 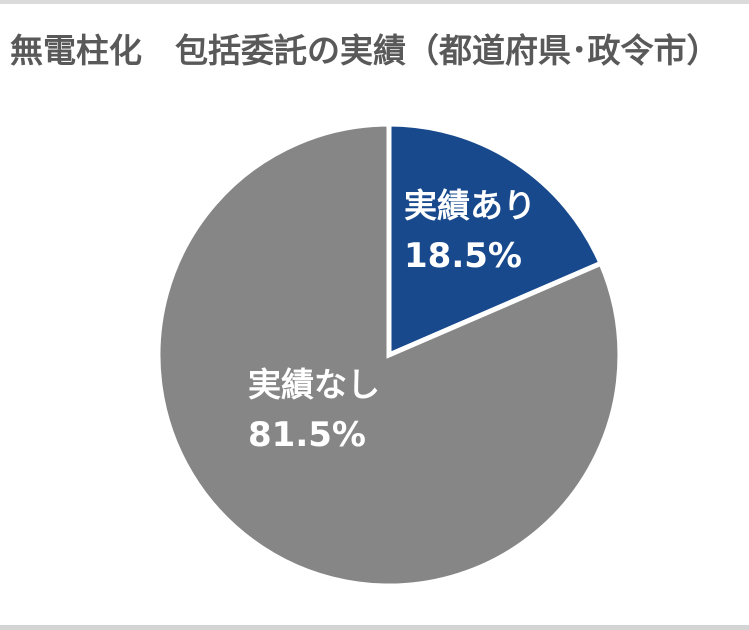 I want to click on pie-slice-jisseki-ari, so click(x=495, y=240).